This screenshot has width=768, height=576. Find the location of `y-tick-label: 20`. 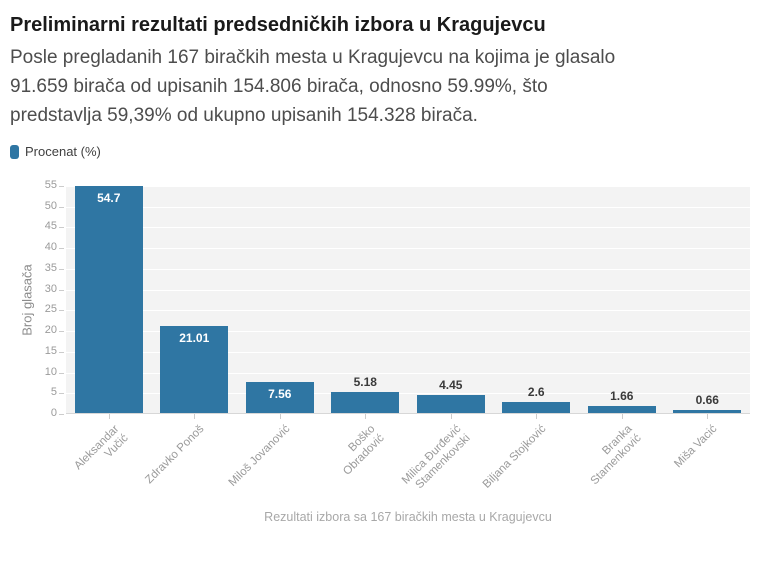

y-tick-label: 20 is located at coordinates (50, 330).